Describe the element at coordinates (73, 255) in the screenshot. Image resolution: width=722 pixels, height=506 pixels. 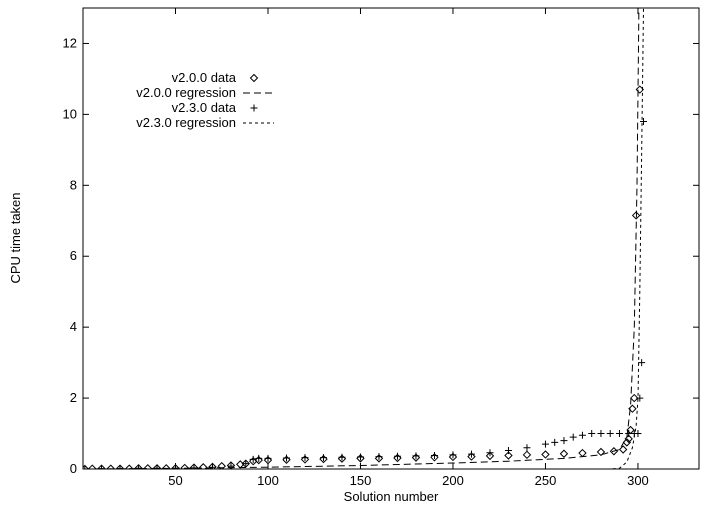
I see `y-tick-label: 6` at that location.